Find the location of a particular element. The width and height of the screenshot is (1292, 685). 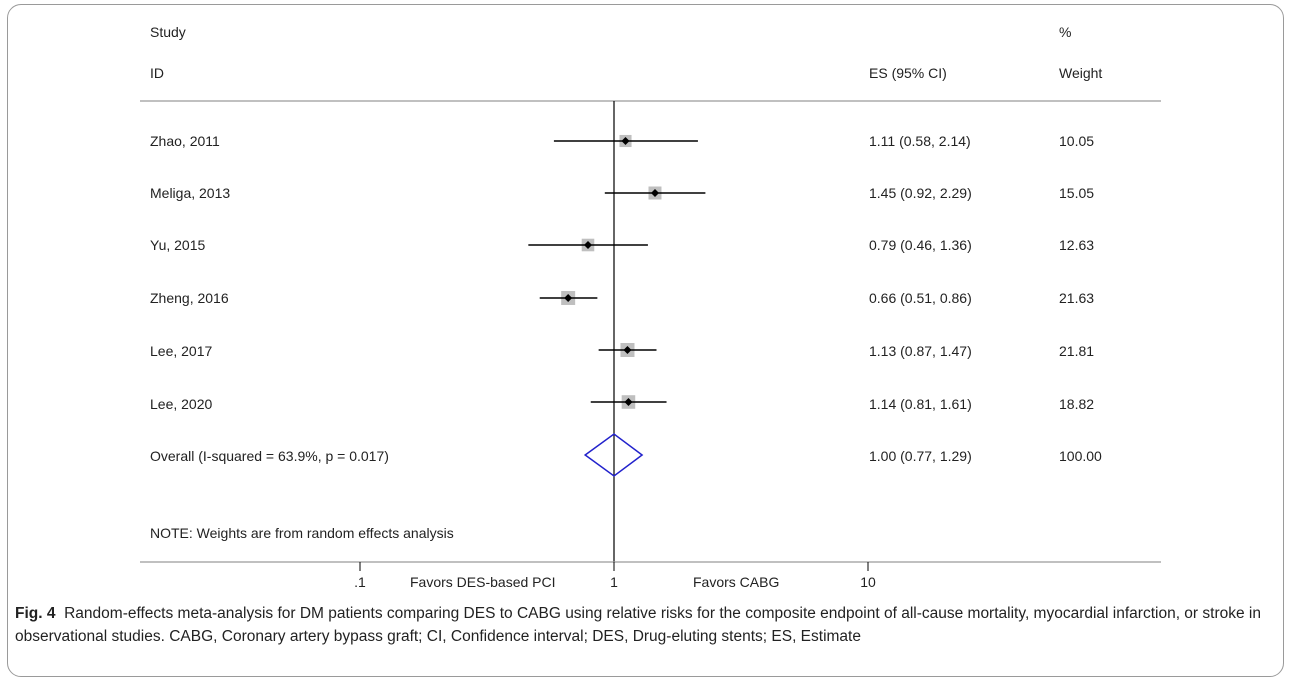

header-id: ID is located at coordinates (157, 73).